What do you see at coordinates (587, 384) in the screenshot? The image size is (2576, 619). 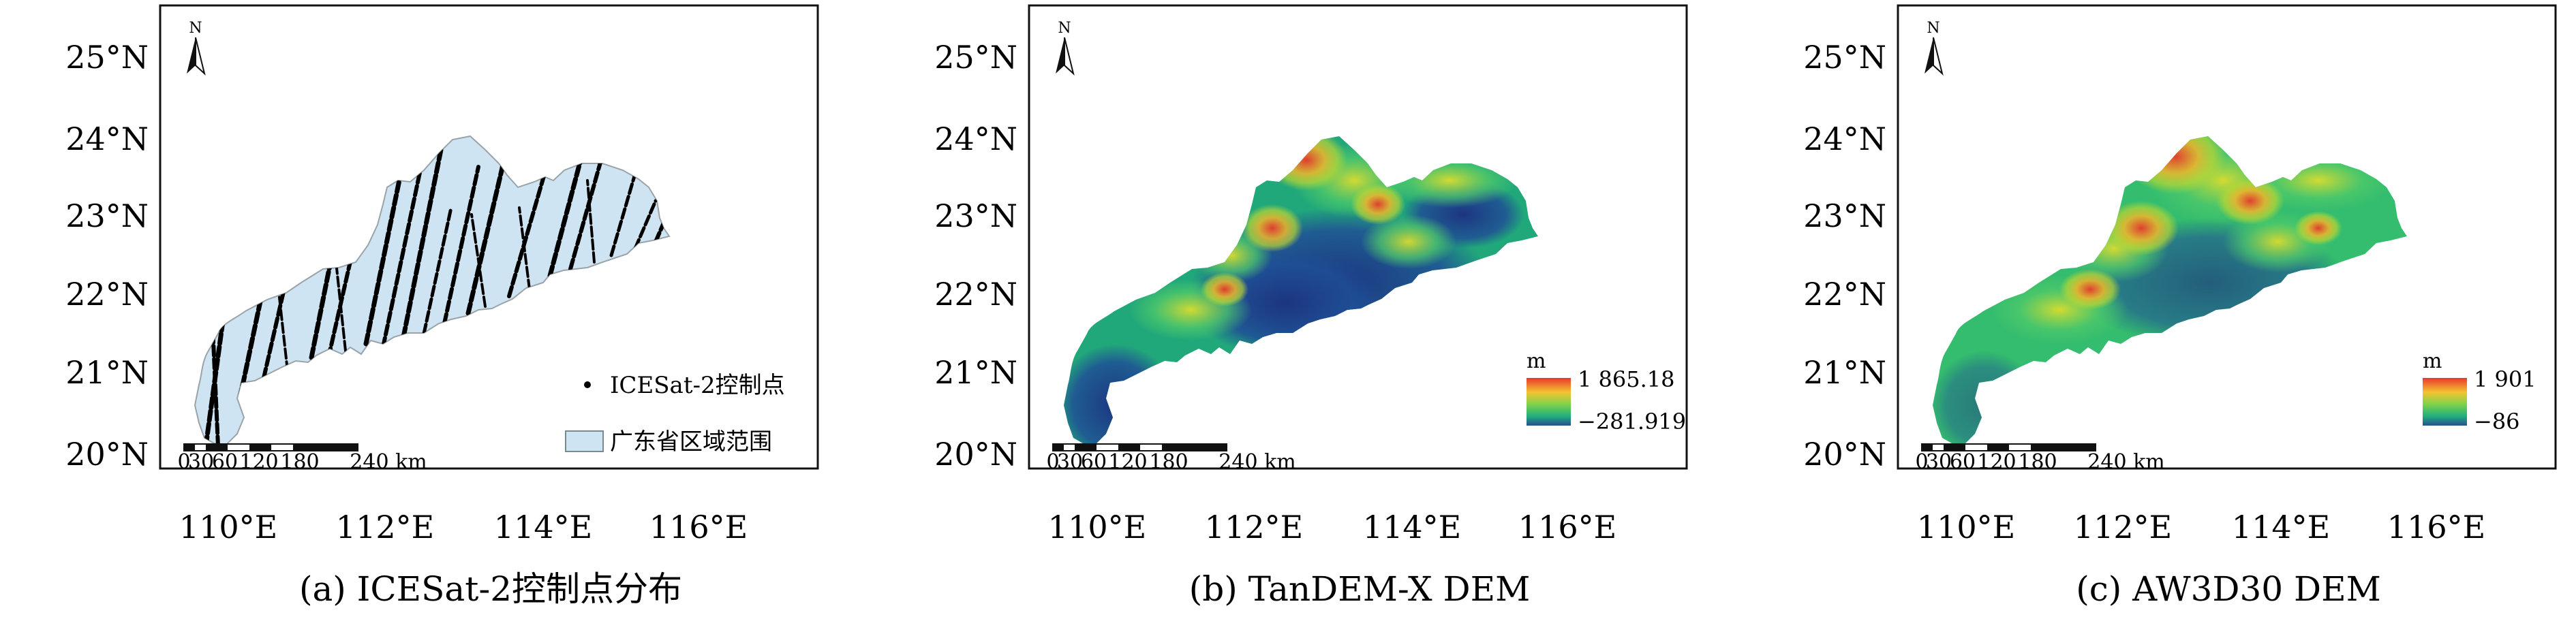 I see `control-point-legend-icon` at bounding box center [587, 384].